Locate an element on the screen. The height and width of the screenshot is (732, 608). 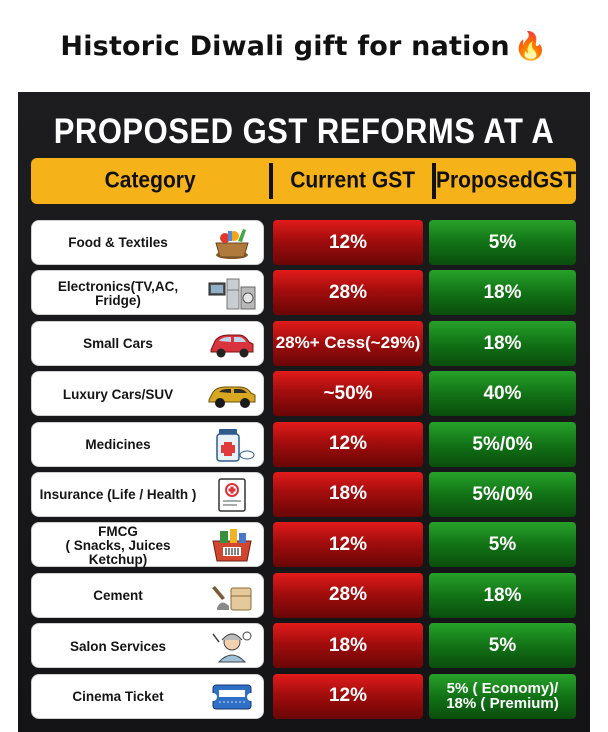
caption-text: Historic Diwali gift for nation is located at coordinates (285, 46).